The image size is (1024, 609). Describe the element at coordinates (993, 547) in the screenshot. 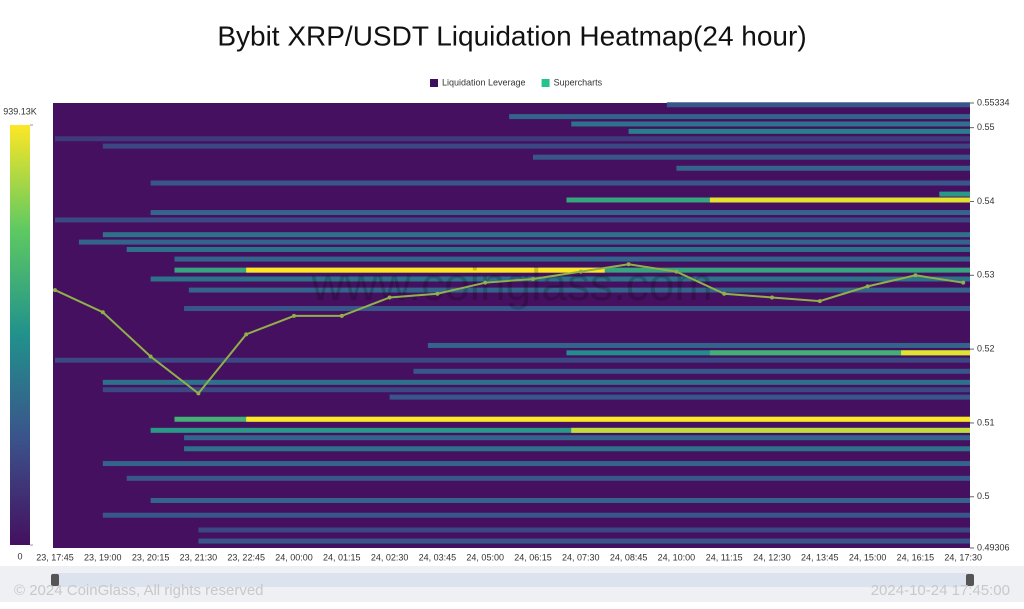

I see `y-tick-label: 0.49306` at that location.